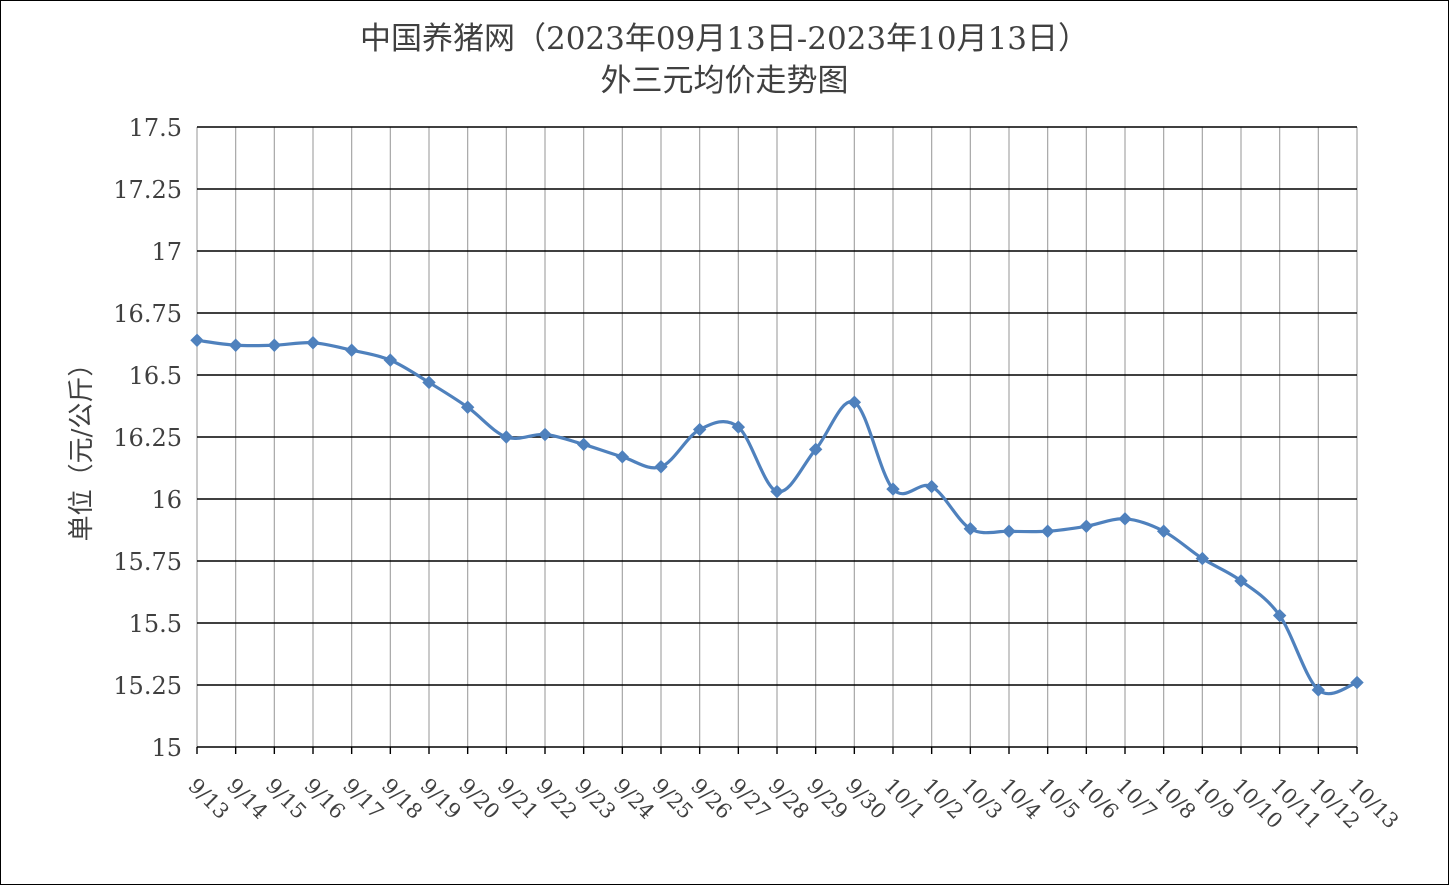 The height and width of the screenshot is (885, 1449). What do you see at coordinates (518, 799) in the screenshot?
I see `x-tick-label: 9/21` at bounding box center [518, 799].